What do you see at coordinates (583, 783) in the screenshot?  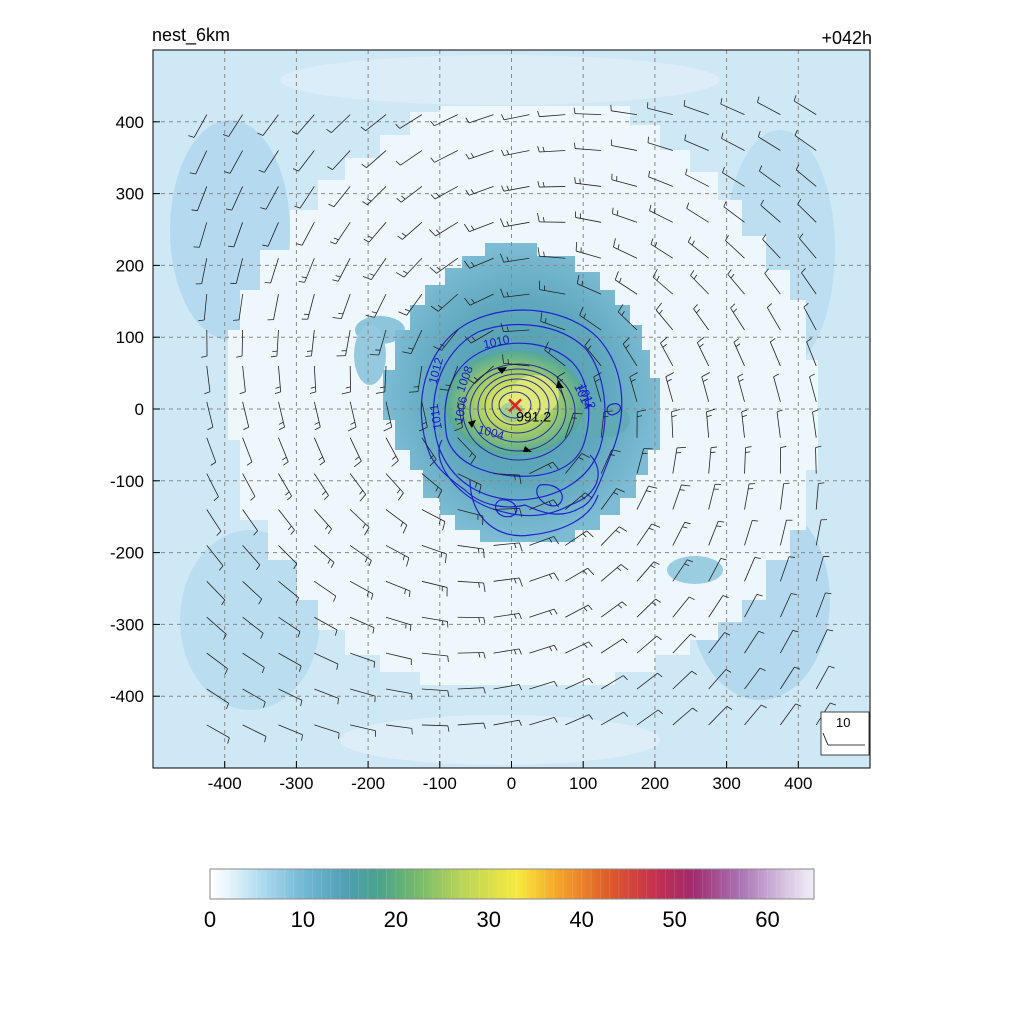 I see `x-tick-label: 100` at bounding box center [583, 783].